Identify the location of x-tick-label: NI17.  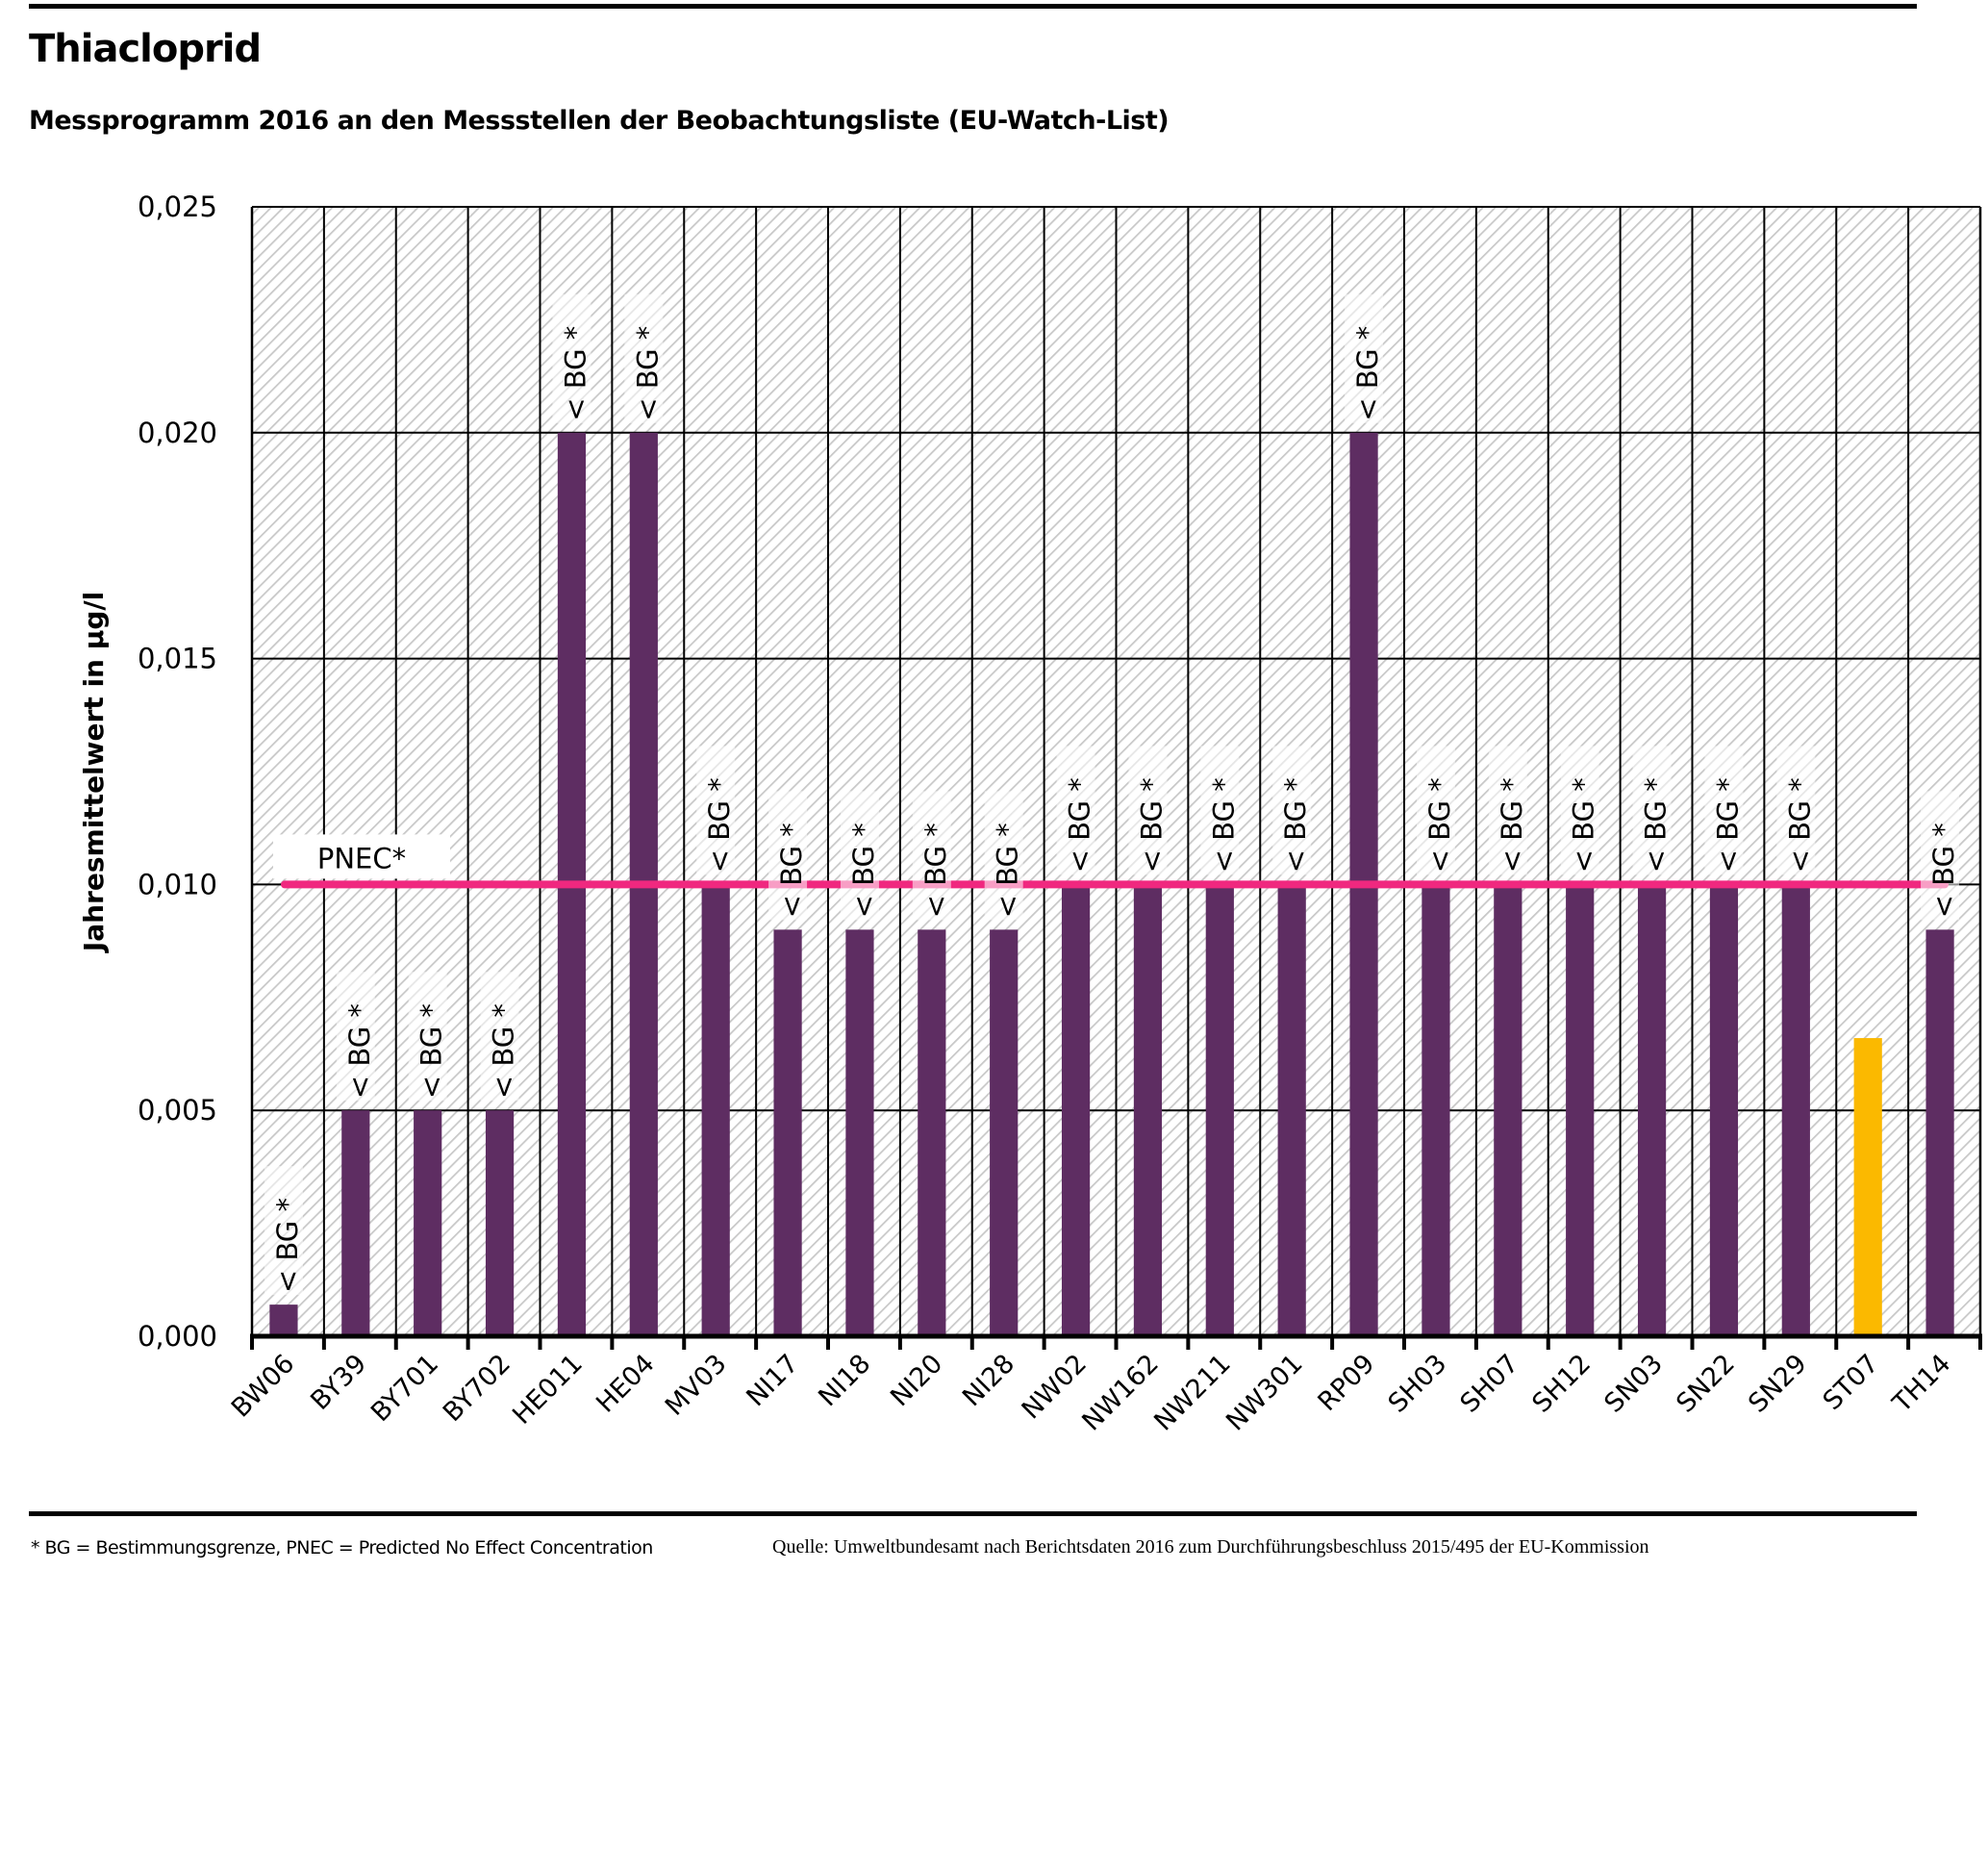
(772, 1381).